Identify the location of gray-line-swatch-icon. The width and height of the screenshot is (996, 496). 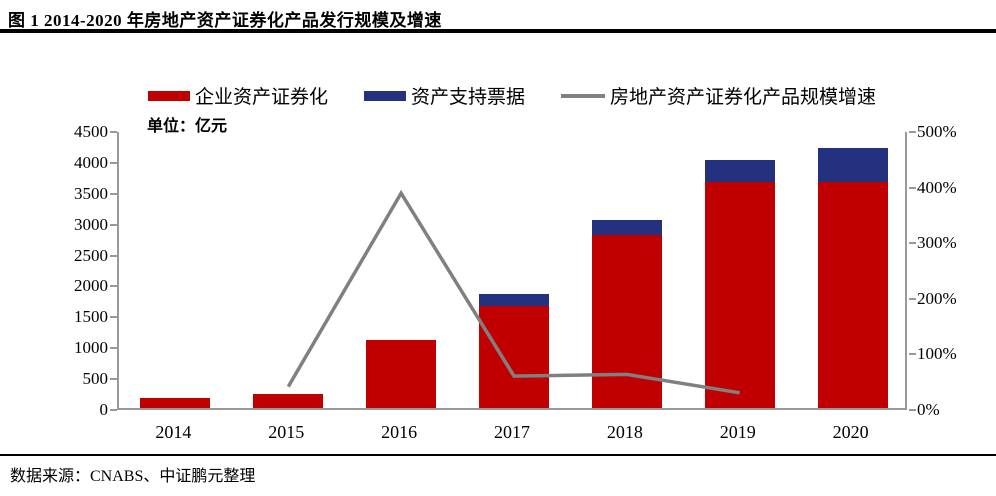
(583, 95).